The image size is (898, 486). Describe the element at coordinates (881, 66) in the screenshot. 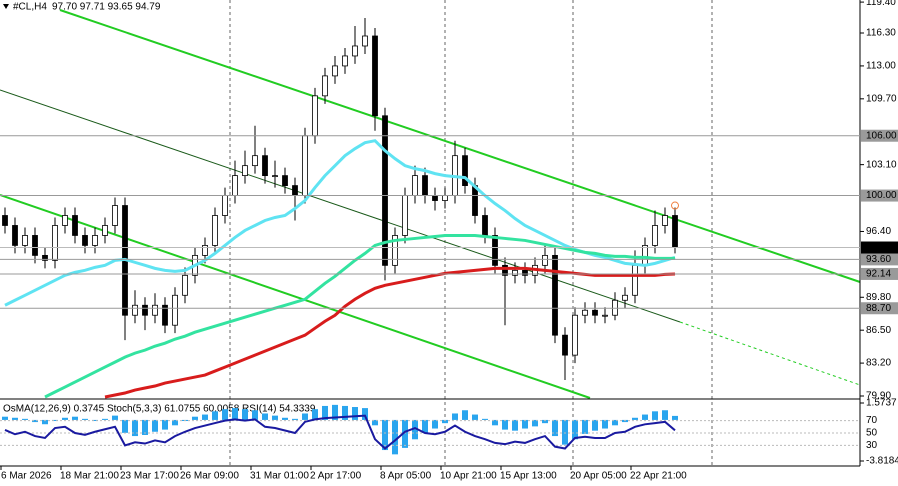

I see `y-tick-label: 113.00` at that location.